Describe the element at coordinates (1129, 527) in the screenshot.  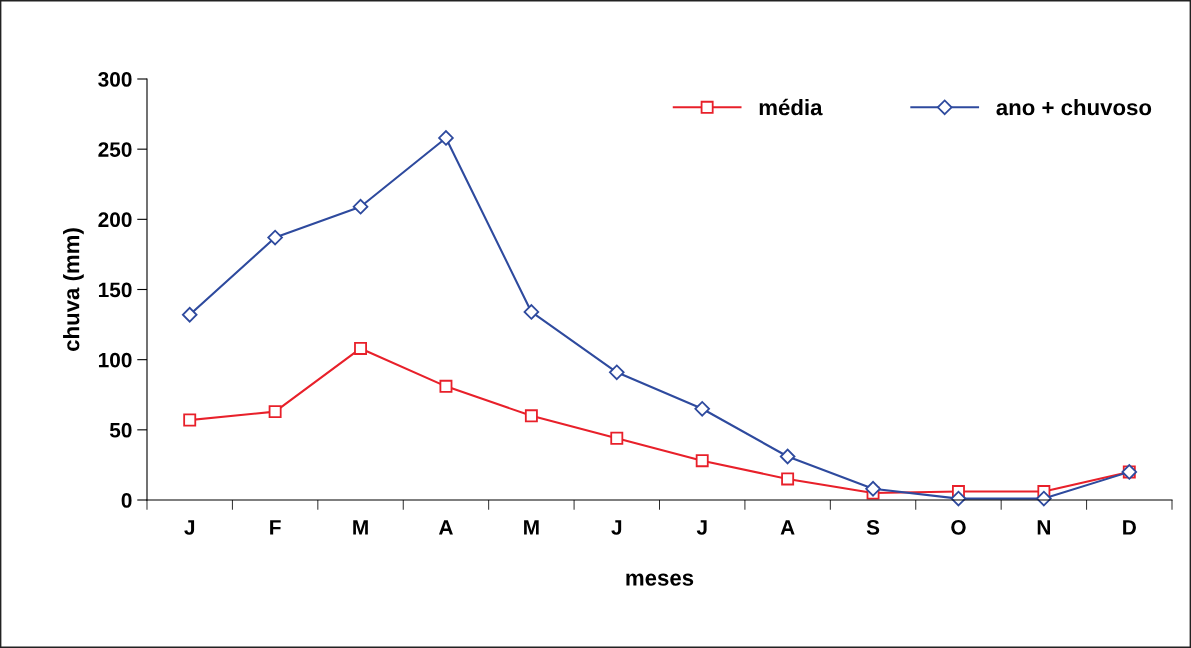
I see `x-tick-label: D` at that location.